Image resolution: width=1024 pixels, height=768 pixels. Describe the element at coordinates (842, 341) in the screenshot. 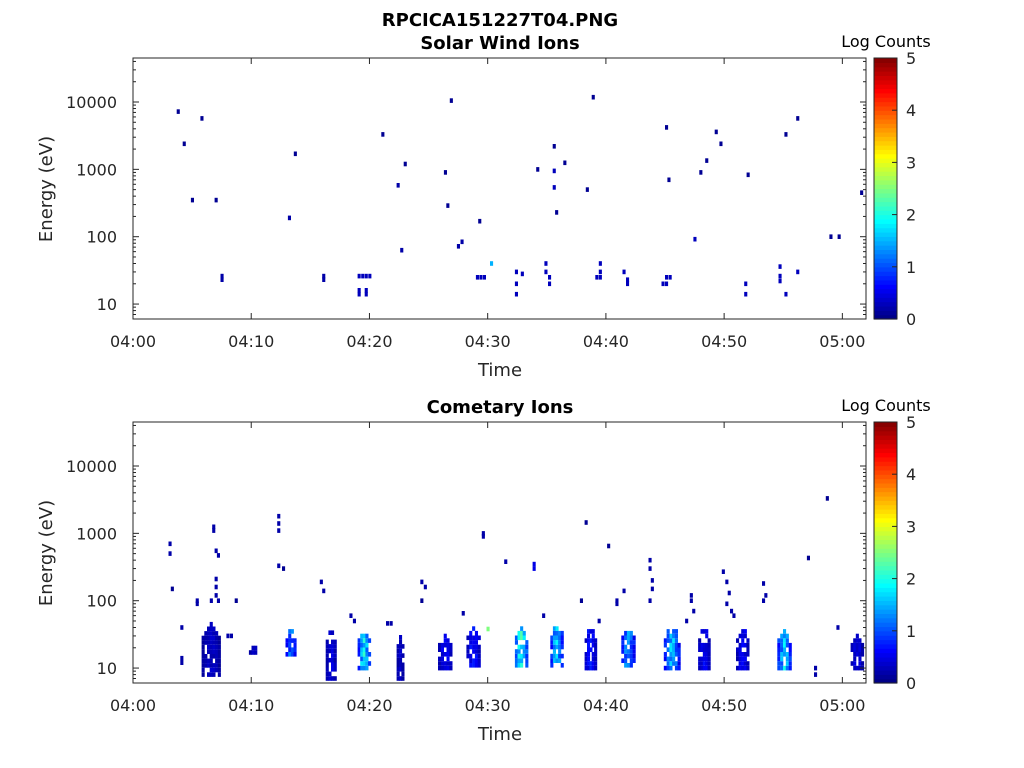

I see `x-tick-label: 05:00` at that location.